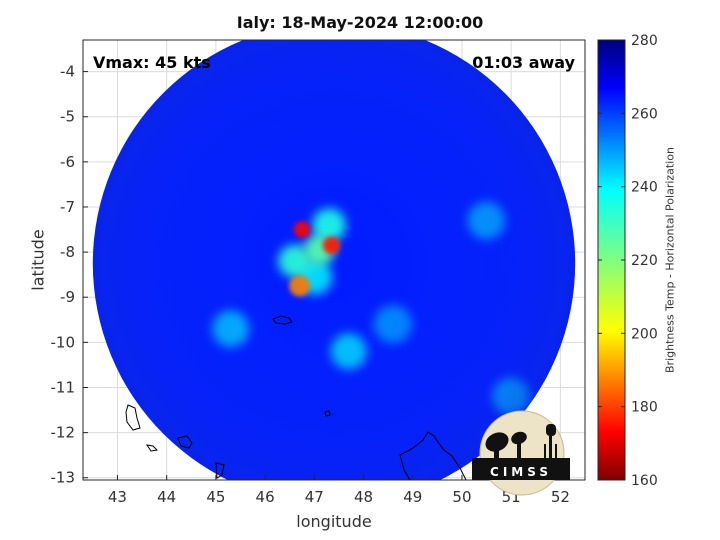  Describe the element at coordinates (412, 497) in the screenshot. I see `x-tick-label: 49` at that location.